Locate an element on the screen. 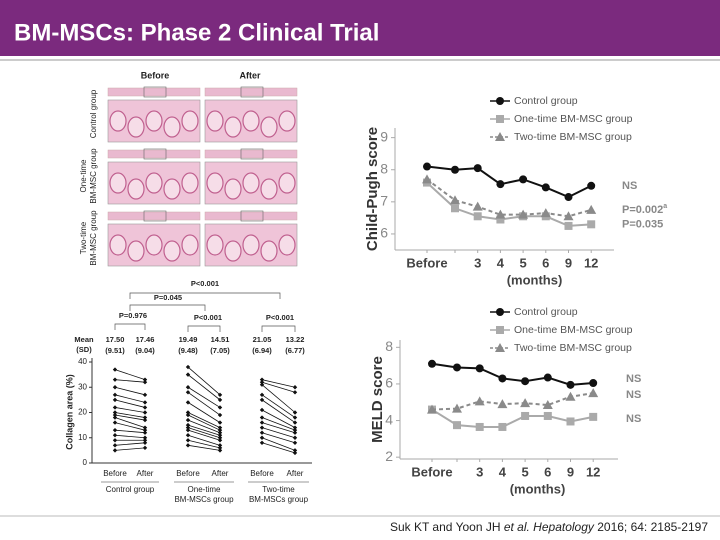 This screenshot has height=540, width=720. tissue-strip is located at coordinates (251, 154).